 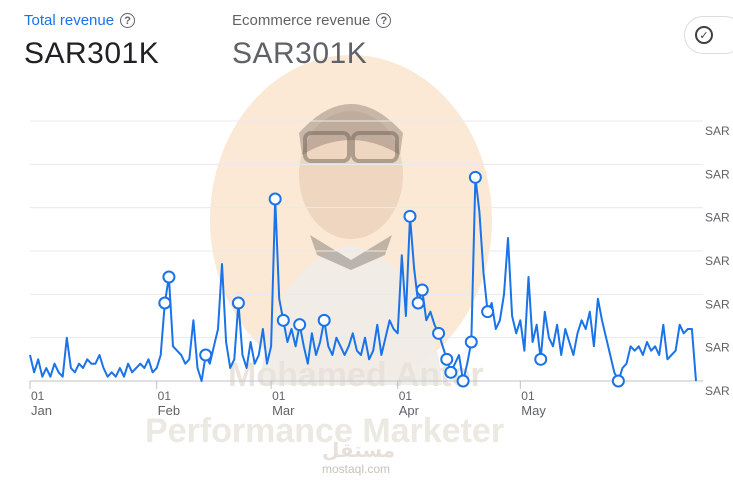 I want to click on compare-button: ✓, so click(x=708, y=35).